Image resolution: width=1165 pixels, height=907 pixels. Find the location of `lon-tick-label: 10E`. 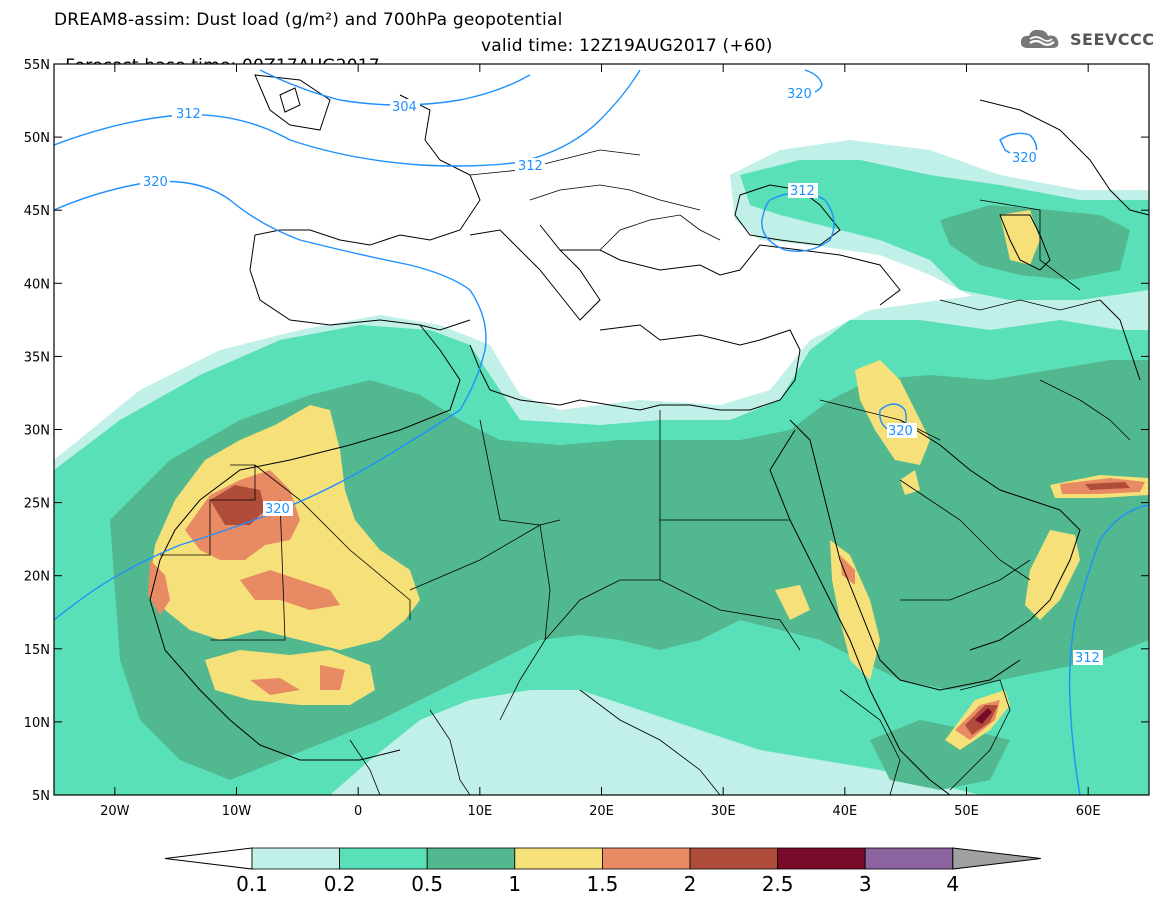

lon-tick-label: 10E is located at coordinates (479, 811).